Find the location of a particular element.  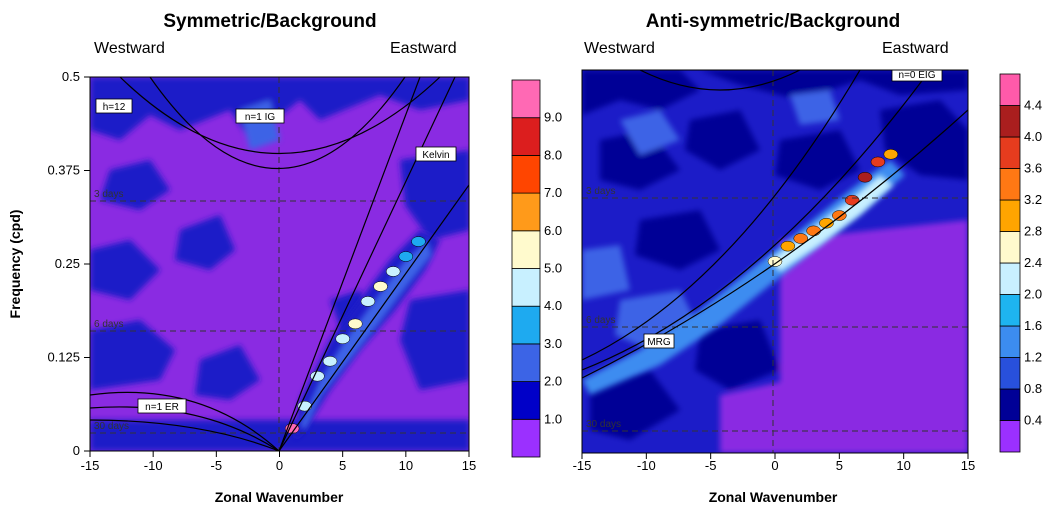

colorbar-label: 4.0 is located at coordinates (1033, 136).